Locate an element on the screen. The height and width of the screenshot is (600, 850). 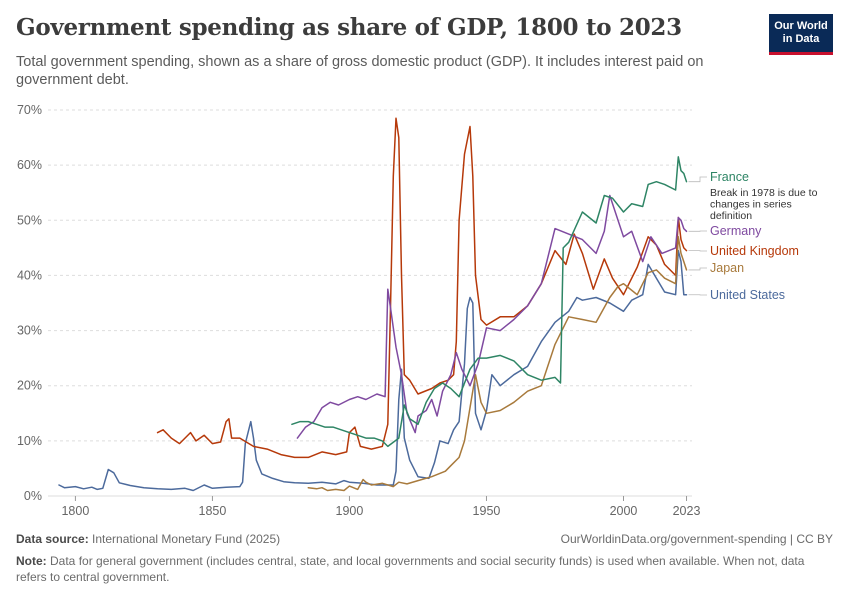
x-tick-label: 1900 is located at coordinates (350, 511).